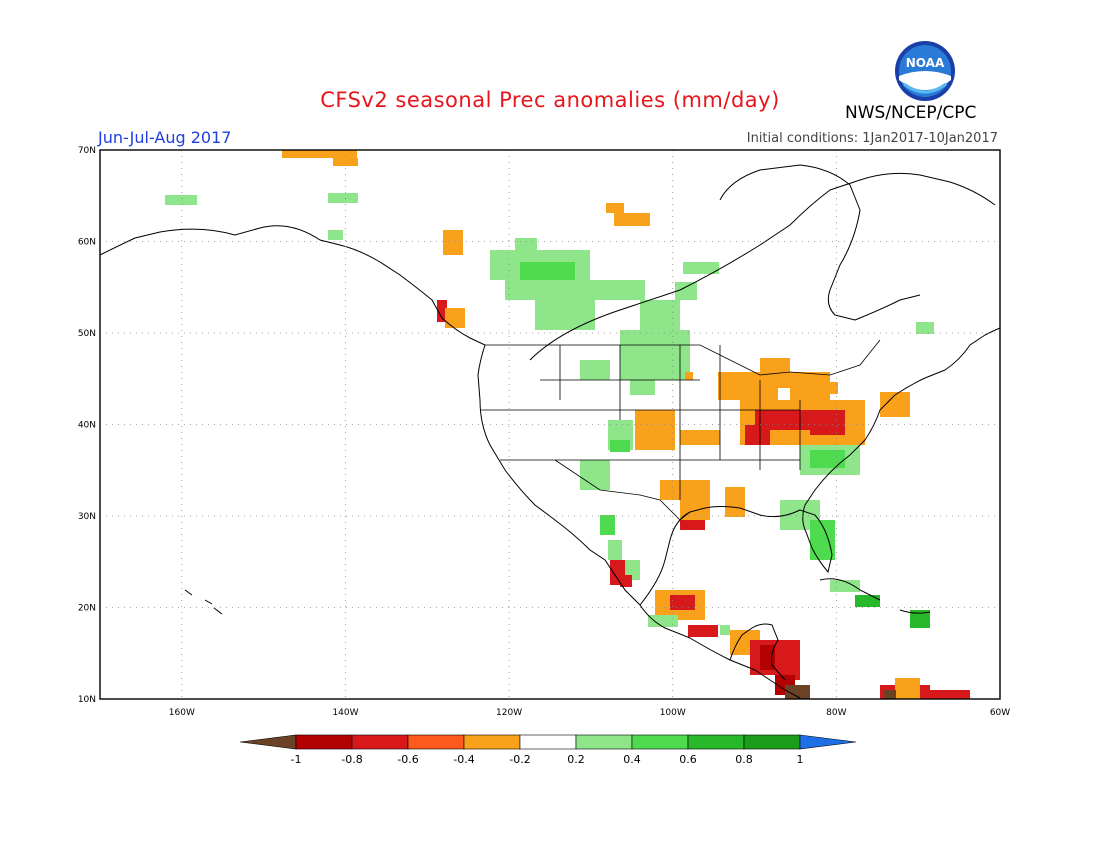 The height and width of the screenshot is (850, 1100). Describe the element at coordinates (872, 138) in the screenshot. I see `initial-conditions-label: Initial conditions: 1Jan2017-10Jan2017` at that location.